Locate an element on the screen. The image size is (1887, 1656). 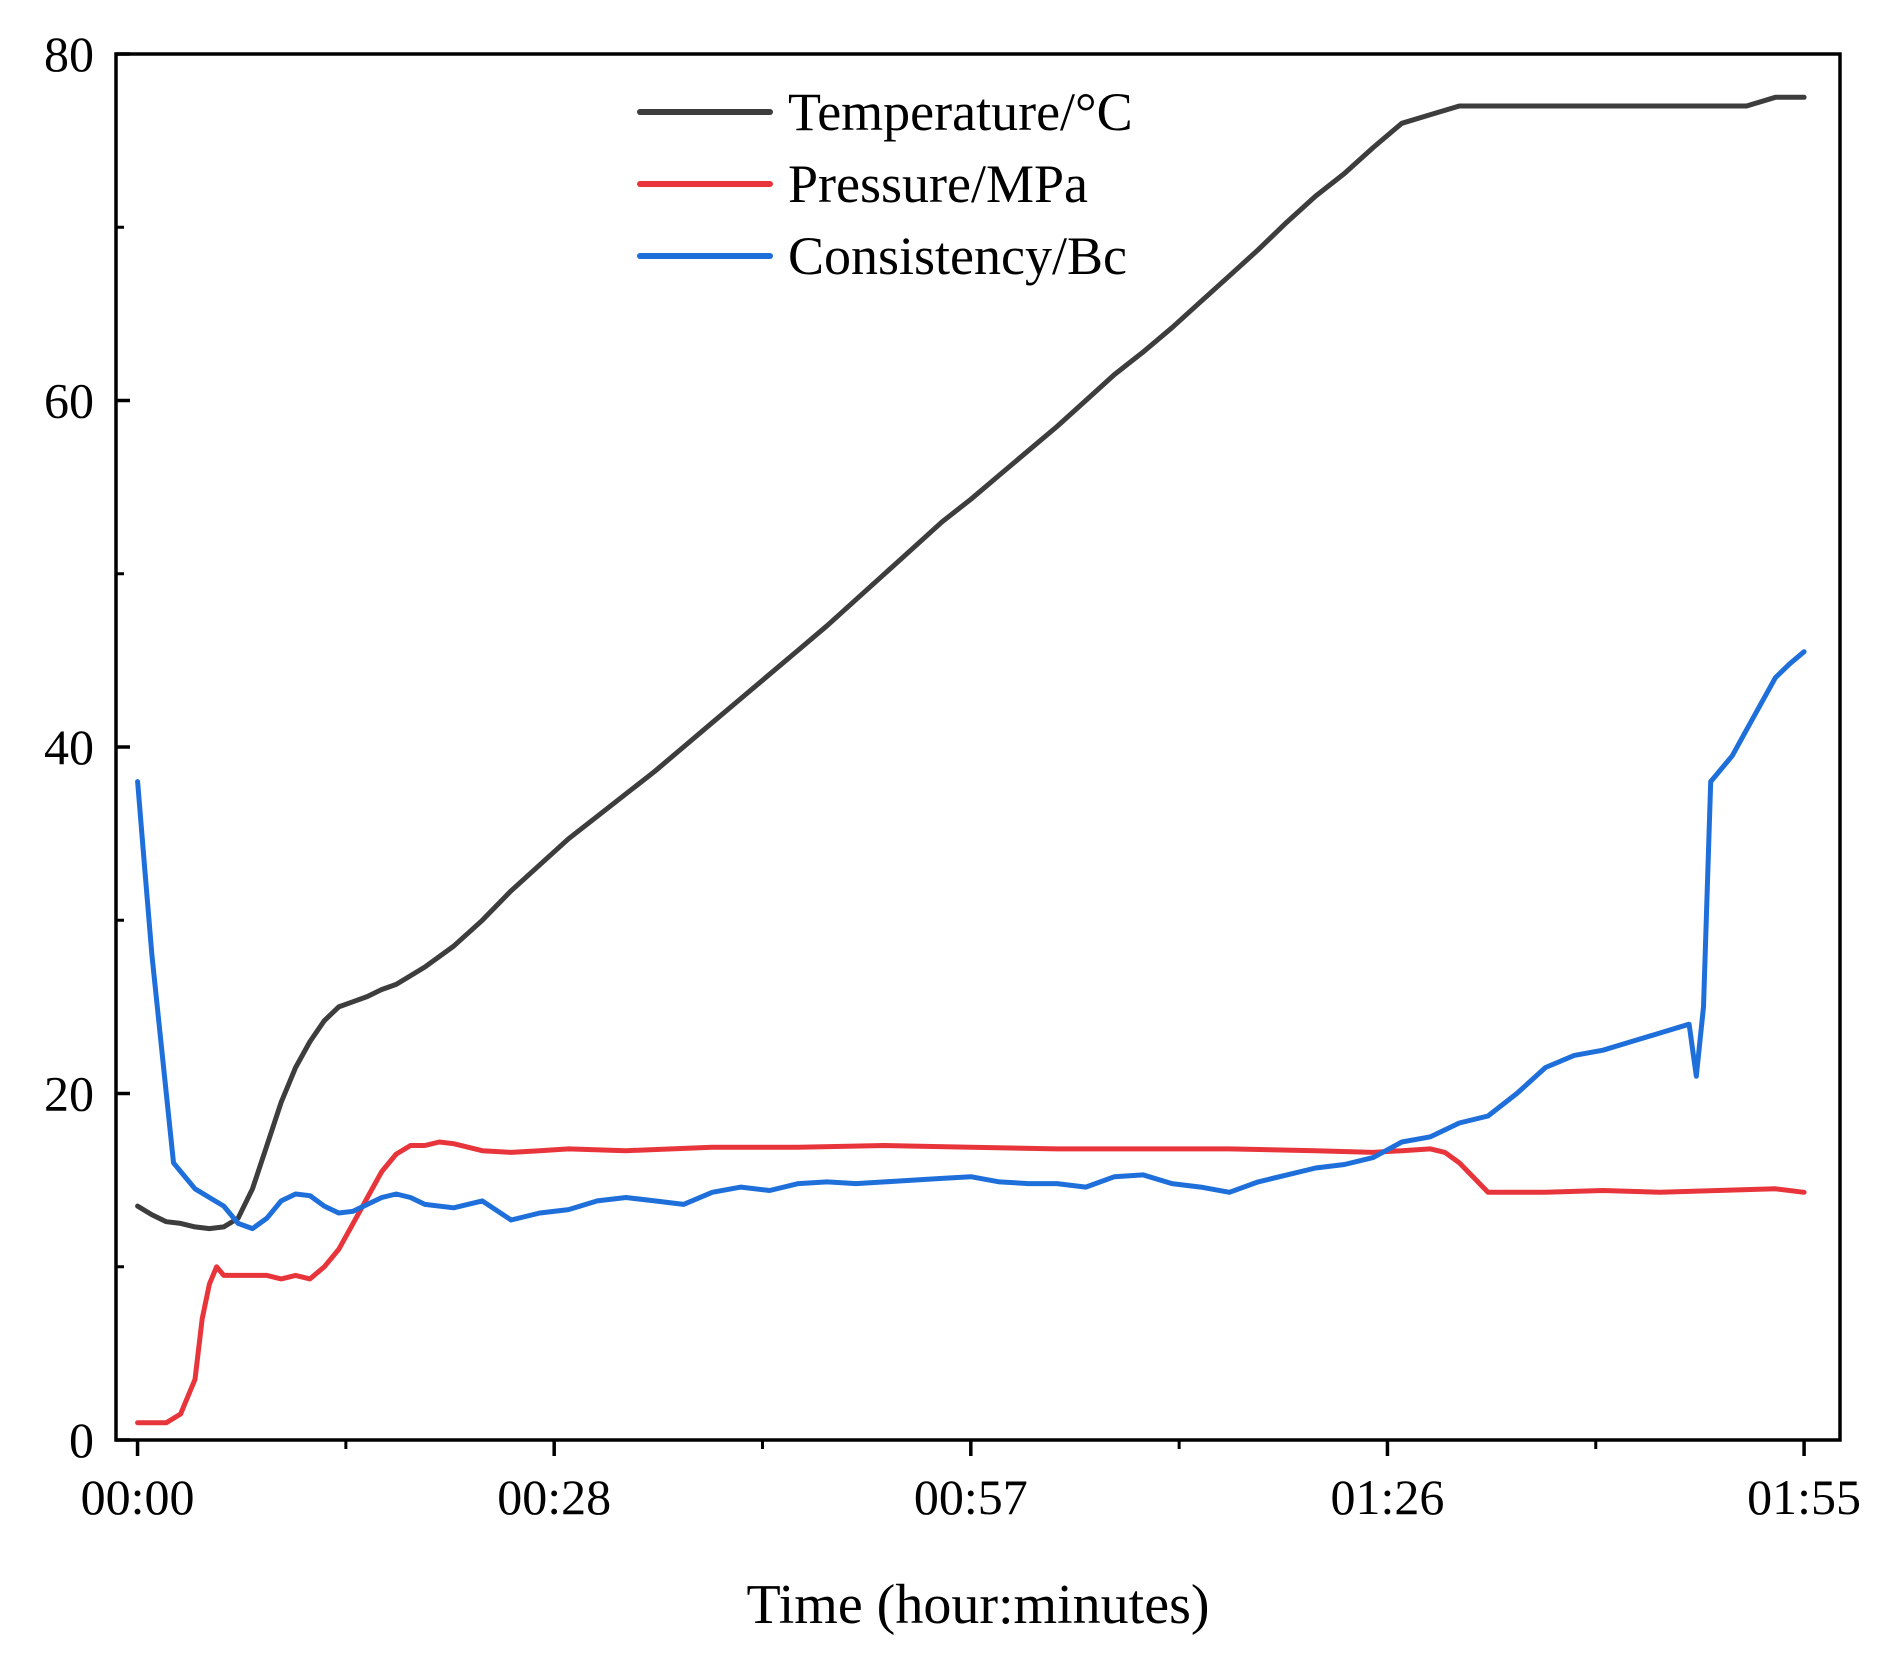
pressure-legend-label: Pressure/MPa is located at coordinates (938, 184).